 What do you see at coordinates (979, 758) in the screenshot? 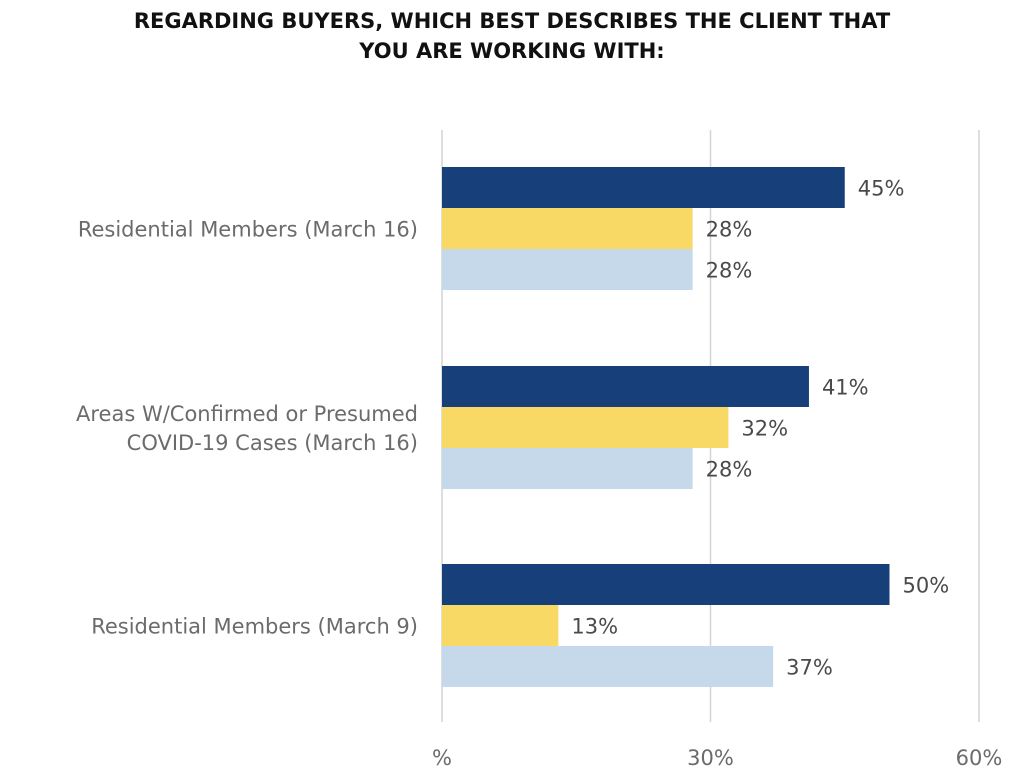
I see `x-tick-label: 60%` at bounding box center [979, 758].